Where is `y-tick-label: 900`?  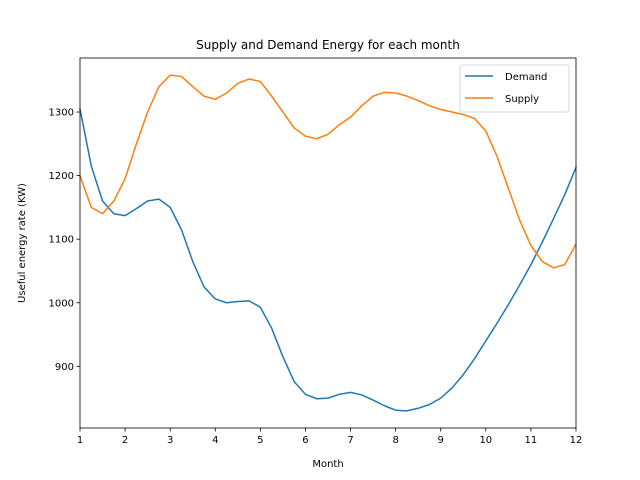
y-tick-label: 900 is located at coordinates (64, 367).